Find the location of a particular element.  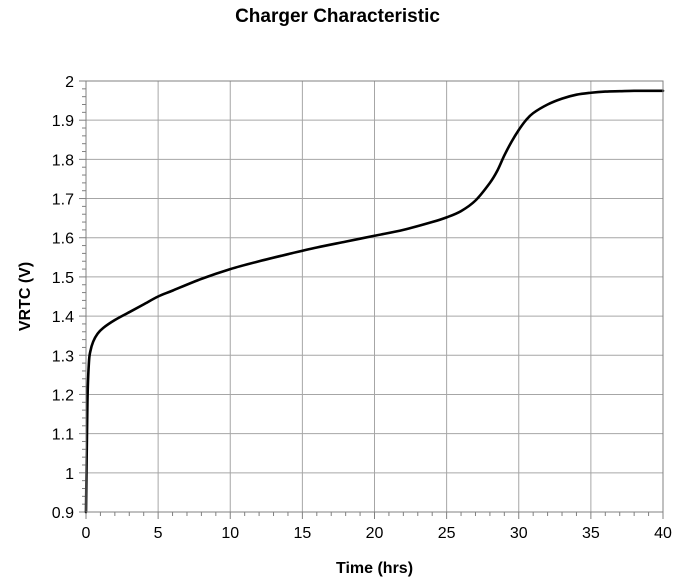

y-tick-label: 1.1 is located at coordinates (63, 435).